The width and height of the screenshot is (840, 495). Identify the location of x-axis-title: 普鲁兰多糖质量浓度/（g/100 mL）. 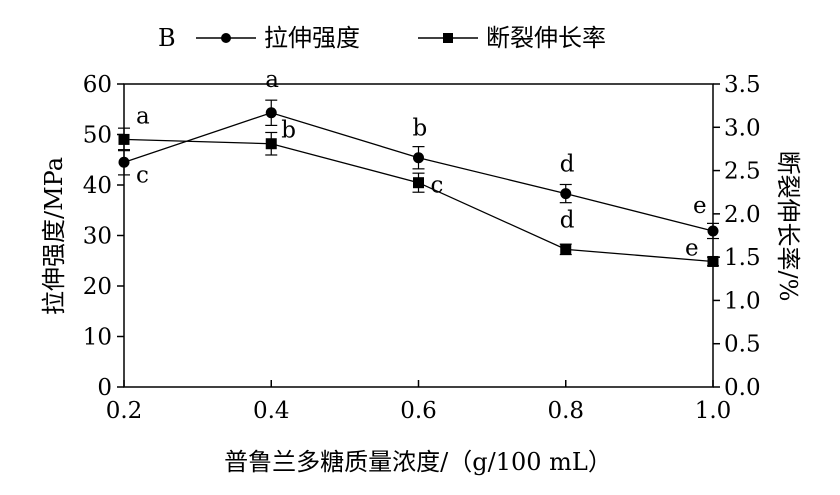
(418, 462).